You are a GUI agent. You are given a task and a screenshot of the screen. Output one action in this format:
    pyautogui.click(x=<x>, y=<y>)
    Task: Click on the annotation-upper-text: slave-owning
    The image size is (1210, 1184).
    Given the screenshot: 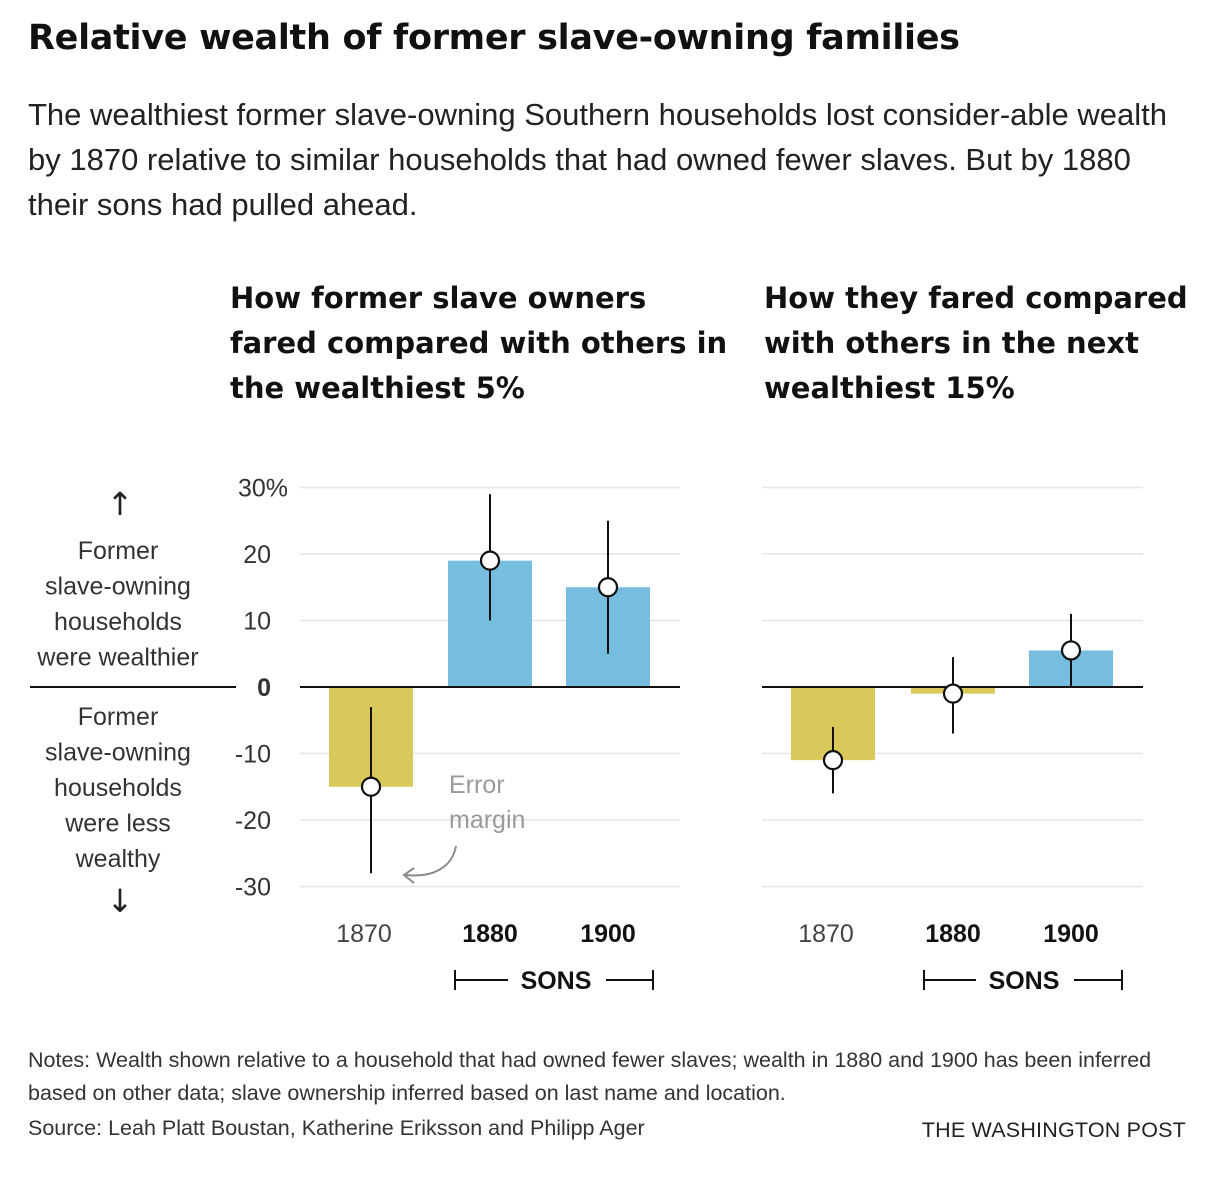 What is the action you would take?
    pyautogui.click(x=118, y=587)
    